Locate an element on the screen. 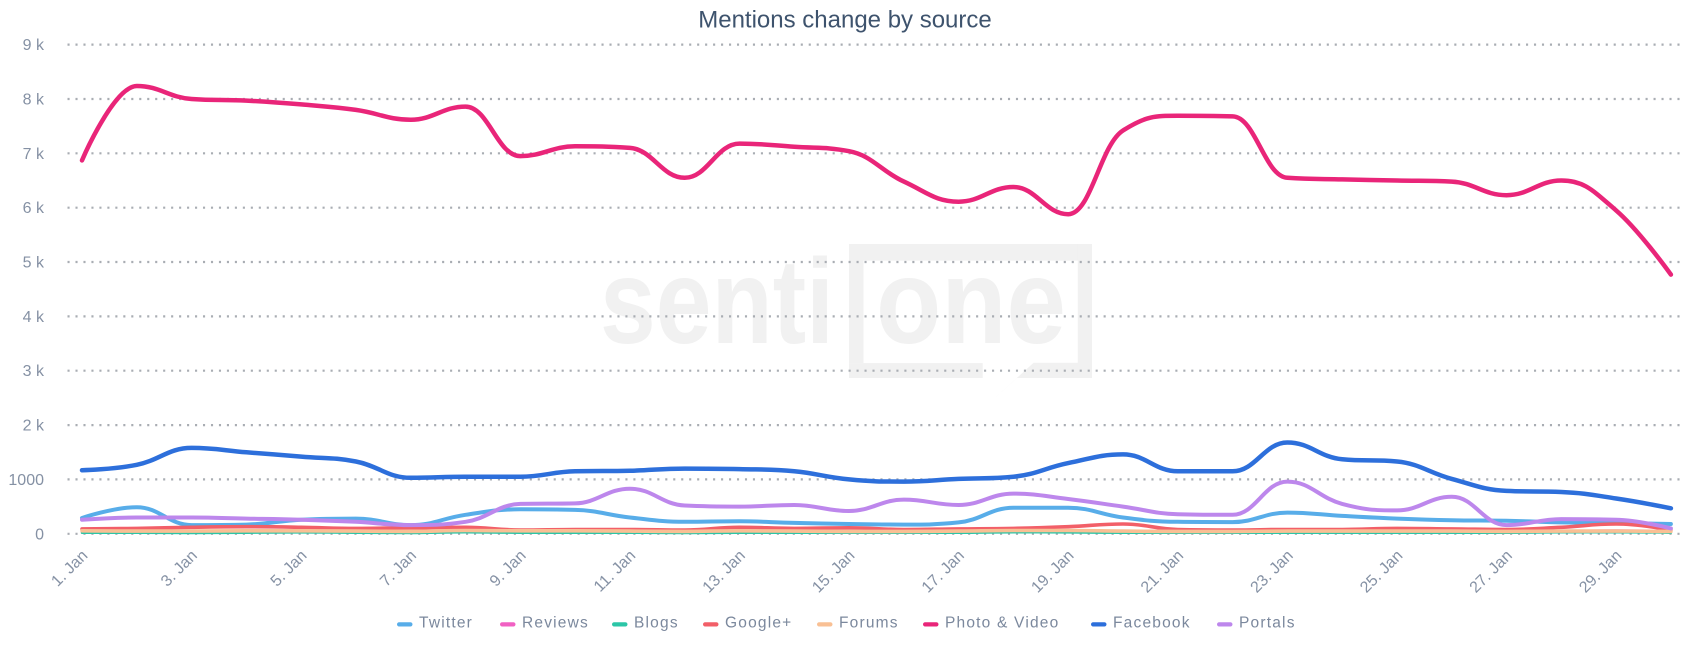 This screenshot has width=1692, height=652. svg-text: 5 k is located at coordinates (34, 263).